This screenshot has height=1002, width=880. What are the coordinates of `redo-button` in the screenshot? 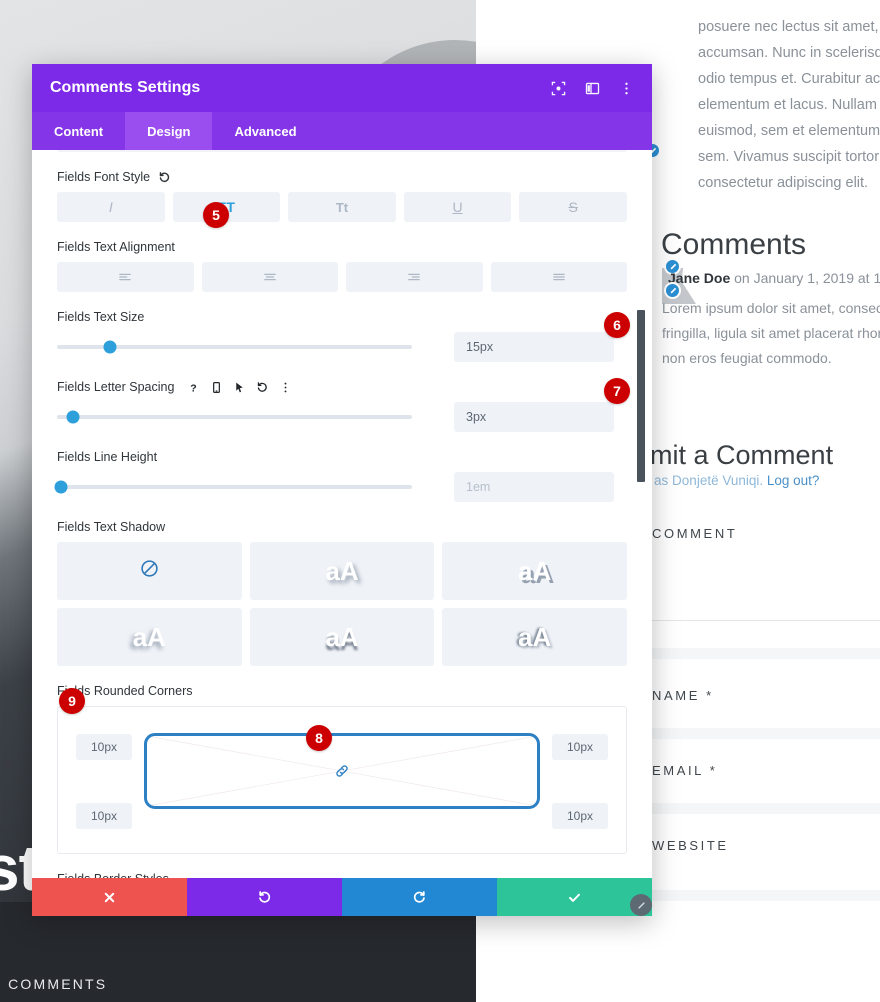 It's located at (419, 897).